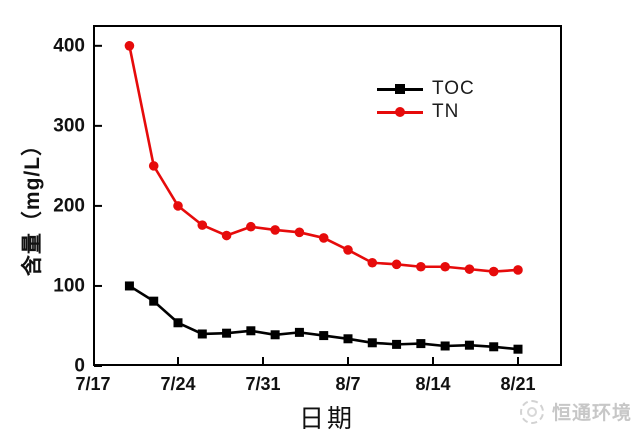 The height and width of the screenshot is (439, 640). I want to click on watermark: 恒通环境, so click(576, 411).